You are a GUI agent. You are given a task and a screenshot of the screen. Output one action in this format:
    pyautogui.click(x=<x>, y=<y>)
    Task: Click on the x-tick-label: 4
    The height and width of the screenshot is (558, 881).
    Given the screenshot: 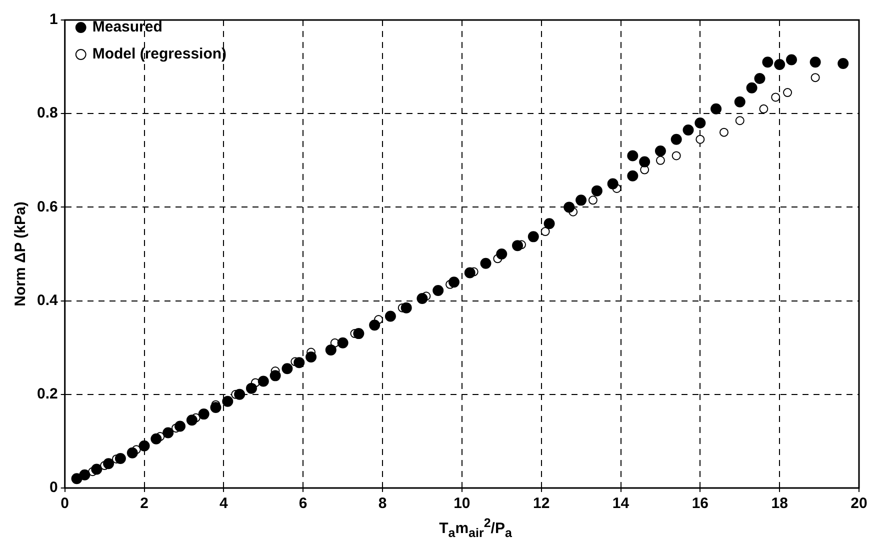 What is the action you would take?
    pyautogui.click(x=224, y=503)
    